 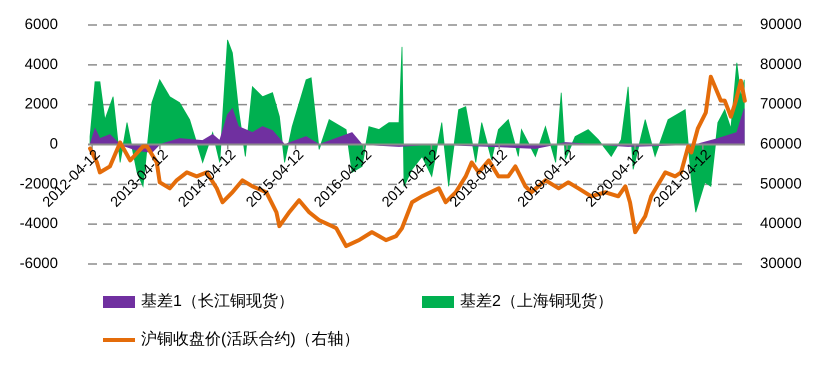 I want to click on y2-tick-label: 80000, so click(x=781, y=64).